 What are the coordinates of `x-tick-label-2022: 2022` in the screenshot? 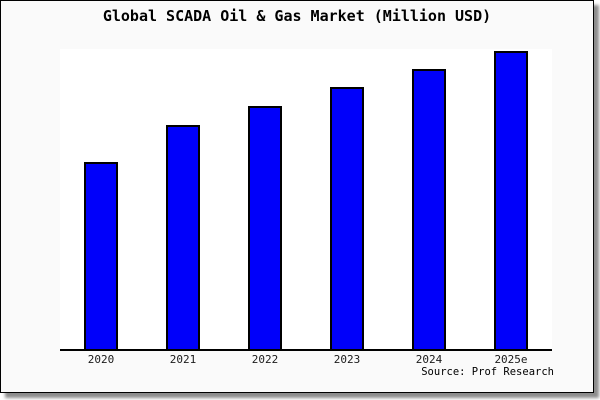 It's located at (265, 359).